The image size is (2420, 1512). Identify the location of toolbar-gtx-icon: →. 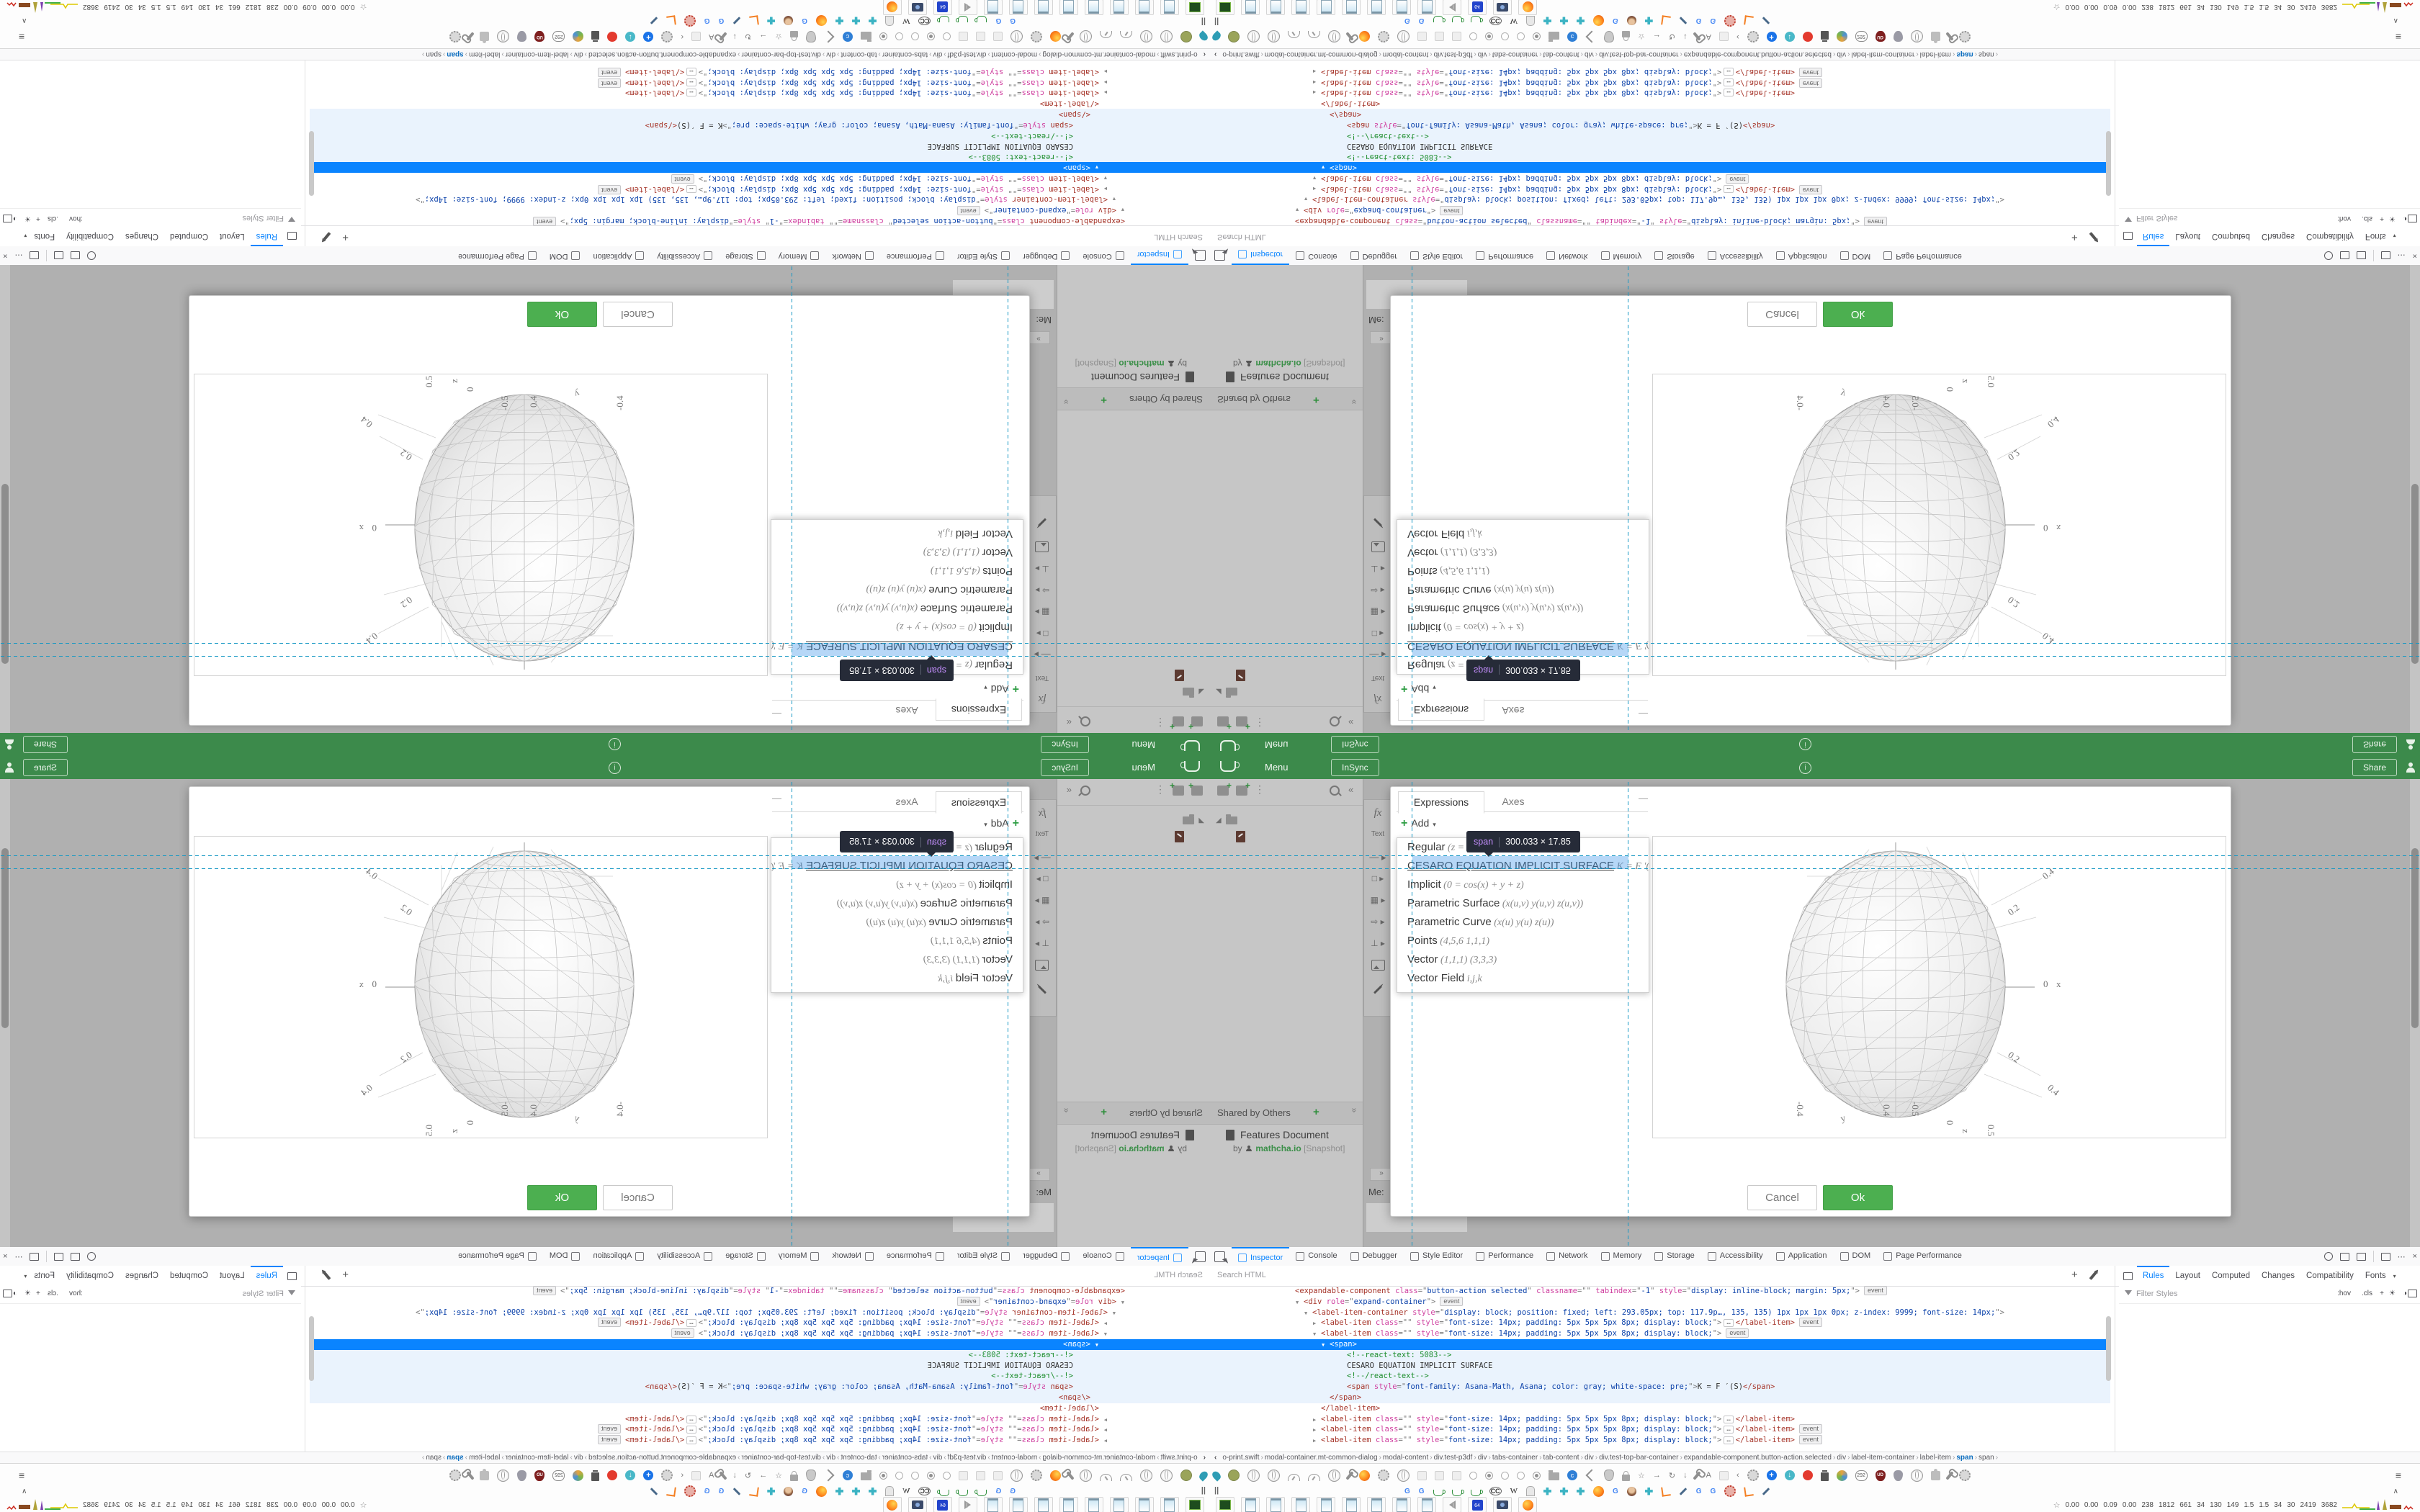
(764, 36).